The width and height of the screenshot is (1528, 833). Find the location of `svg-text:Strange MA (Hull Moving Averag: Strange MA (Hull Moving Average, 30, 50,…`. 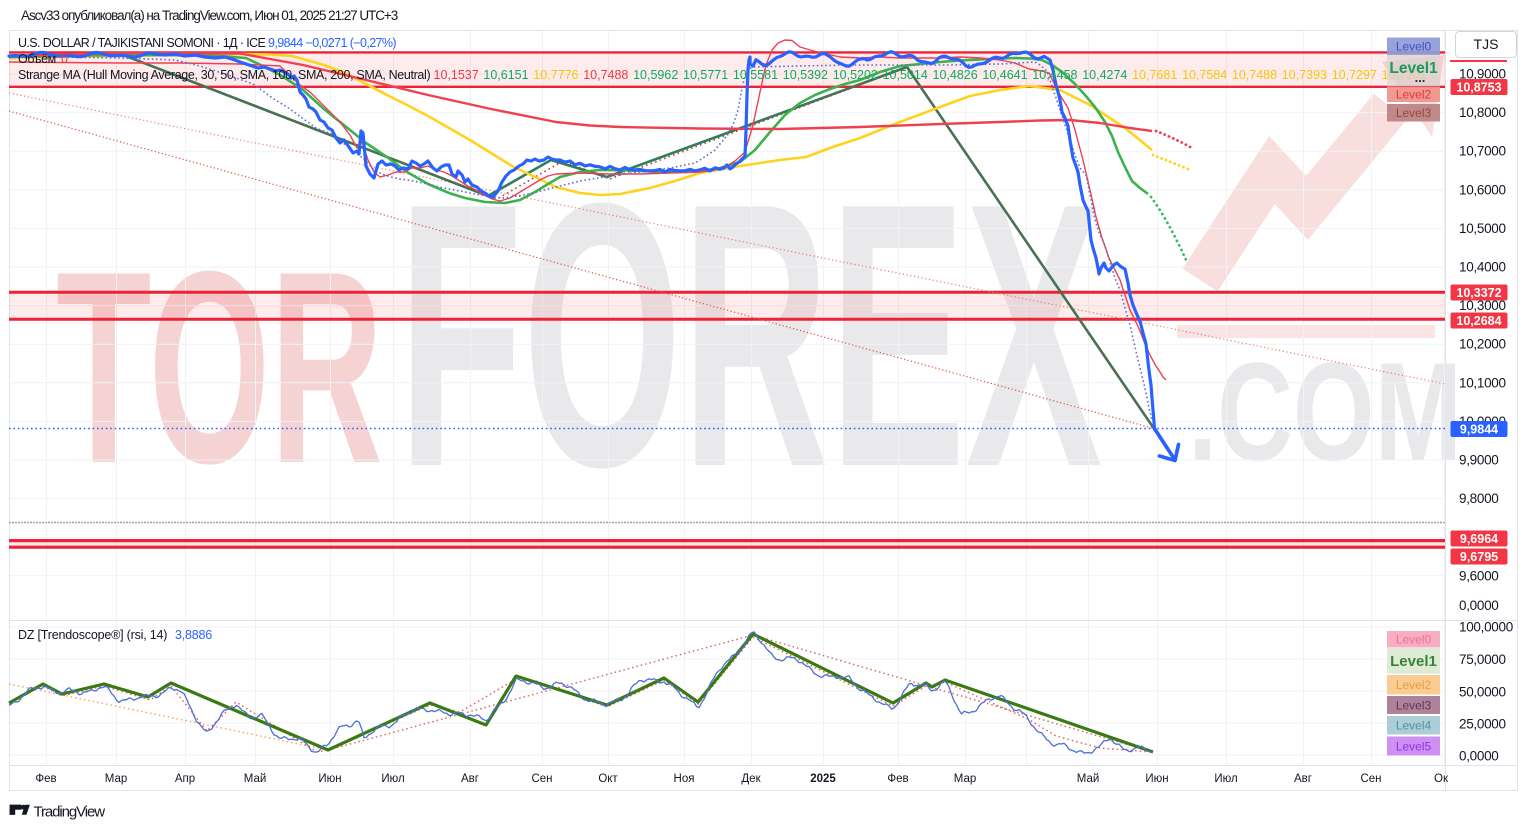

svg-text:Strange MA (Hull Moving Averag: Strange MA (Hull Moving Average, 30, 50,… is located at coordinates (722, 75).